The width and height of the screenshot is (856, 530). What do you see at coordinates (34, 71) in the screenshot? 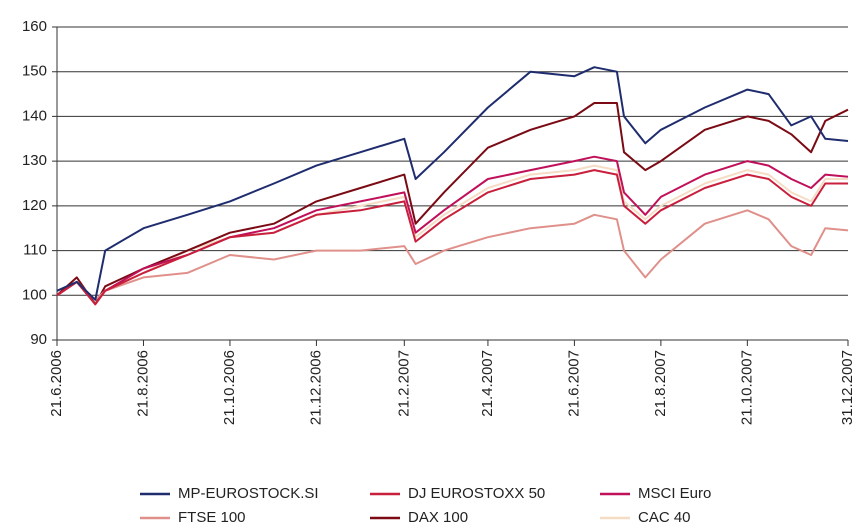
I see `y-tick-label: 150` at bounding box center [34, 71].